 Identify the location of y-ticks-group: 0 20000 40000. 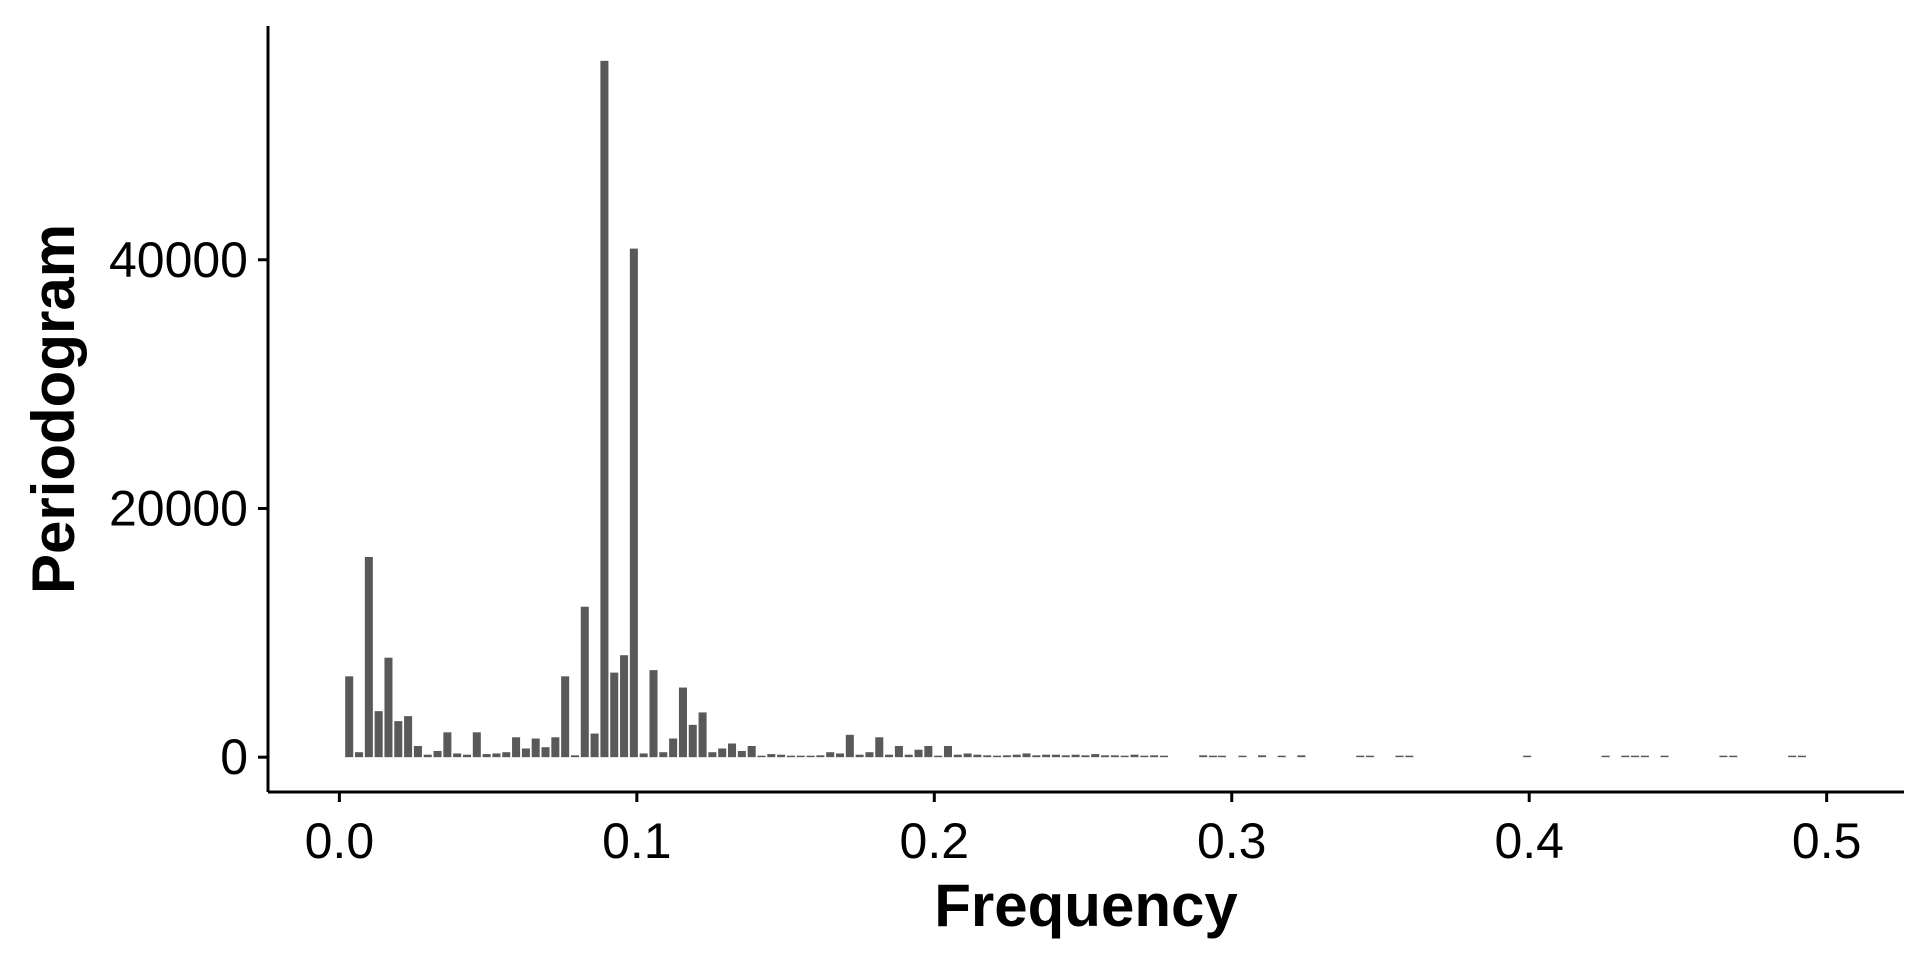
(188, 508).